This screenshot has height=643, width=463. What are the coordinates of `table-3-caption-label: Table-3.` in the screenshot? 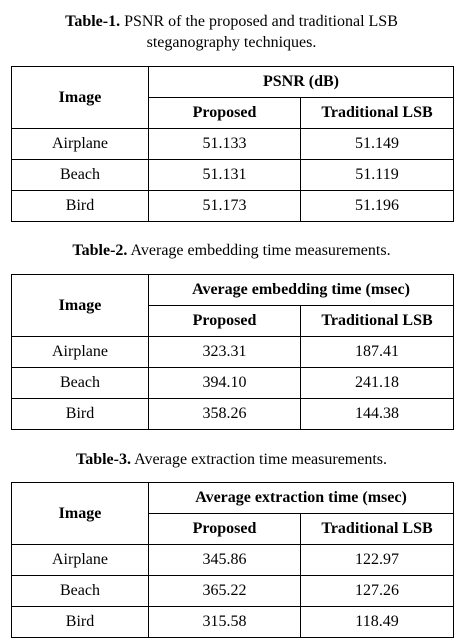 It's located at (103, 459).